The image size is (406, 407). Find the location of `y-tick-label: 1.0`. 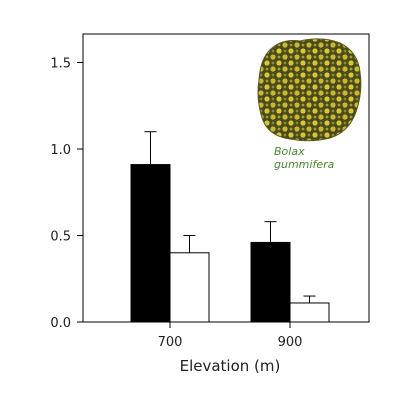

y-tick-label: 1.0 is located at coordinates (60, 150).